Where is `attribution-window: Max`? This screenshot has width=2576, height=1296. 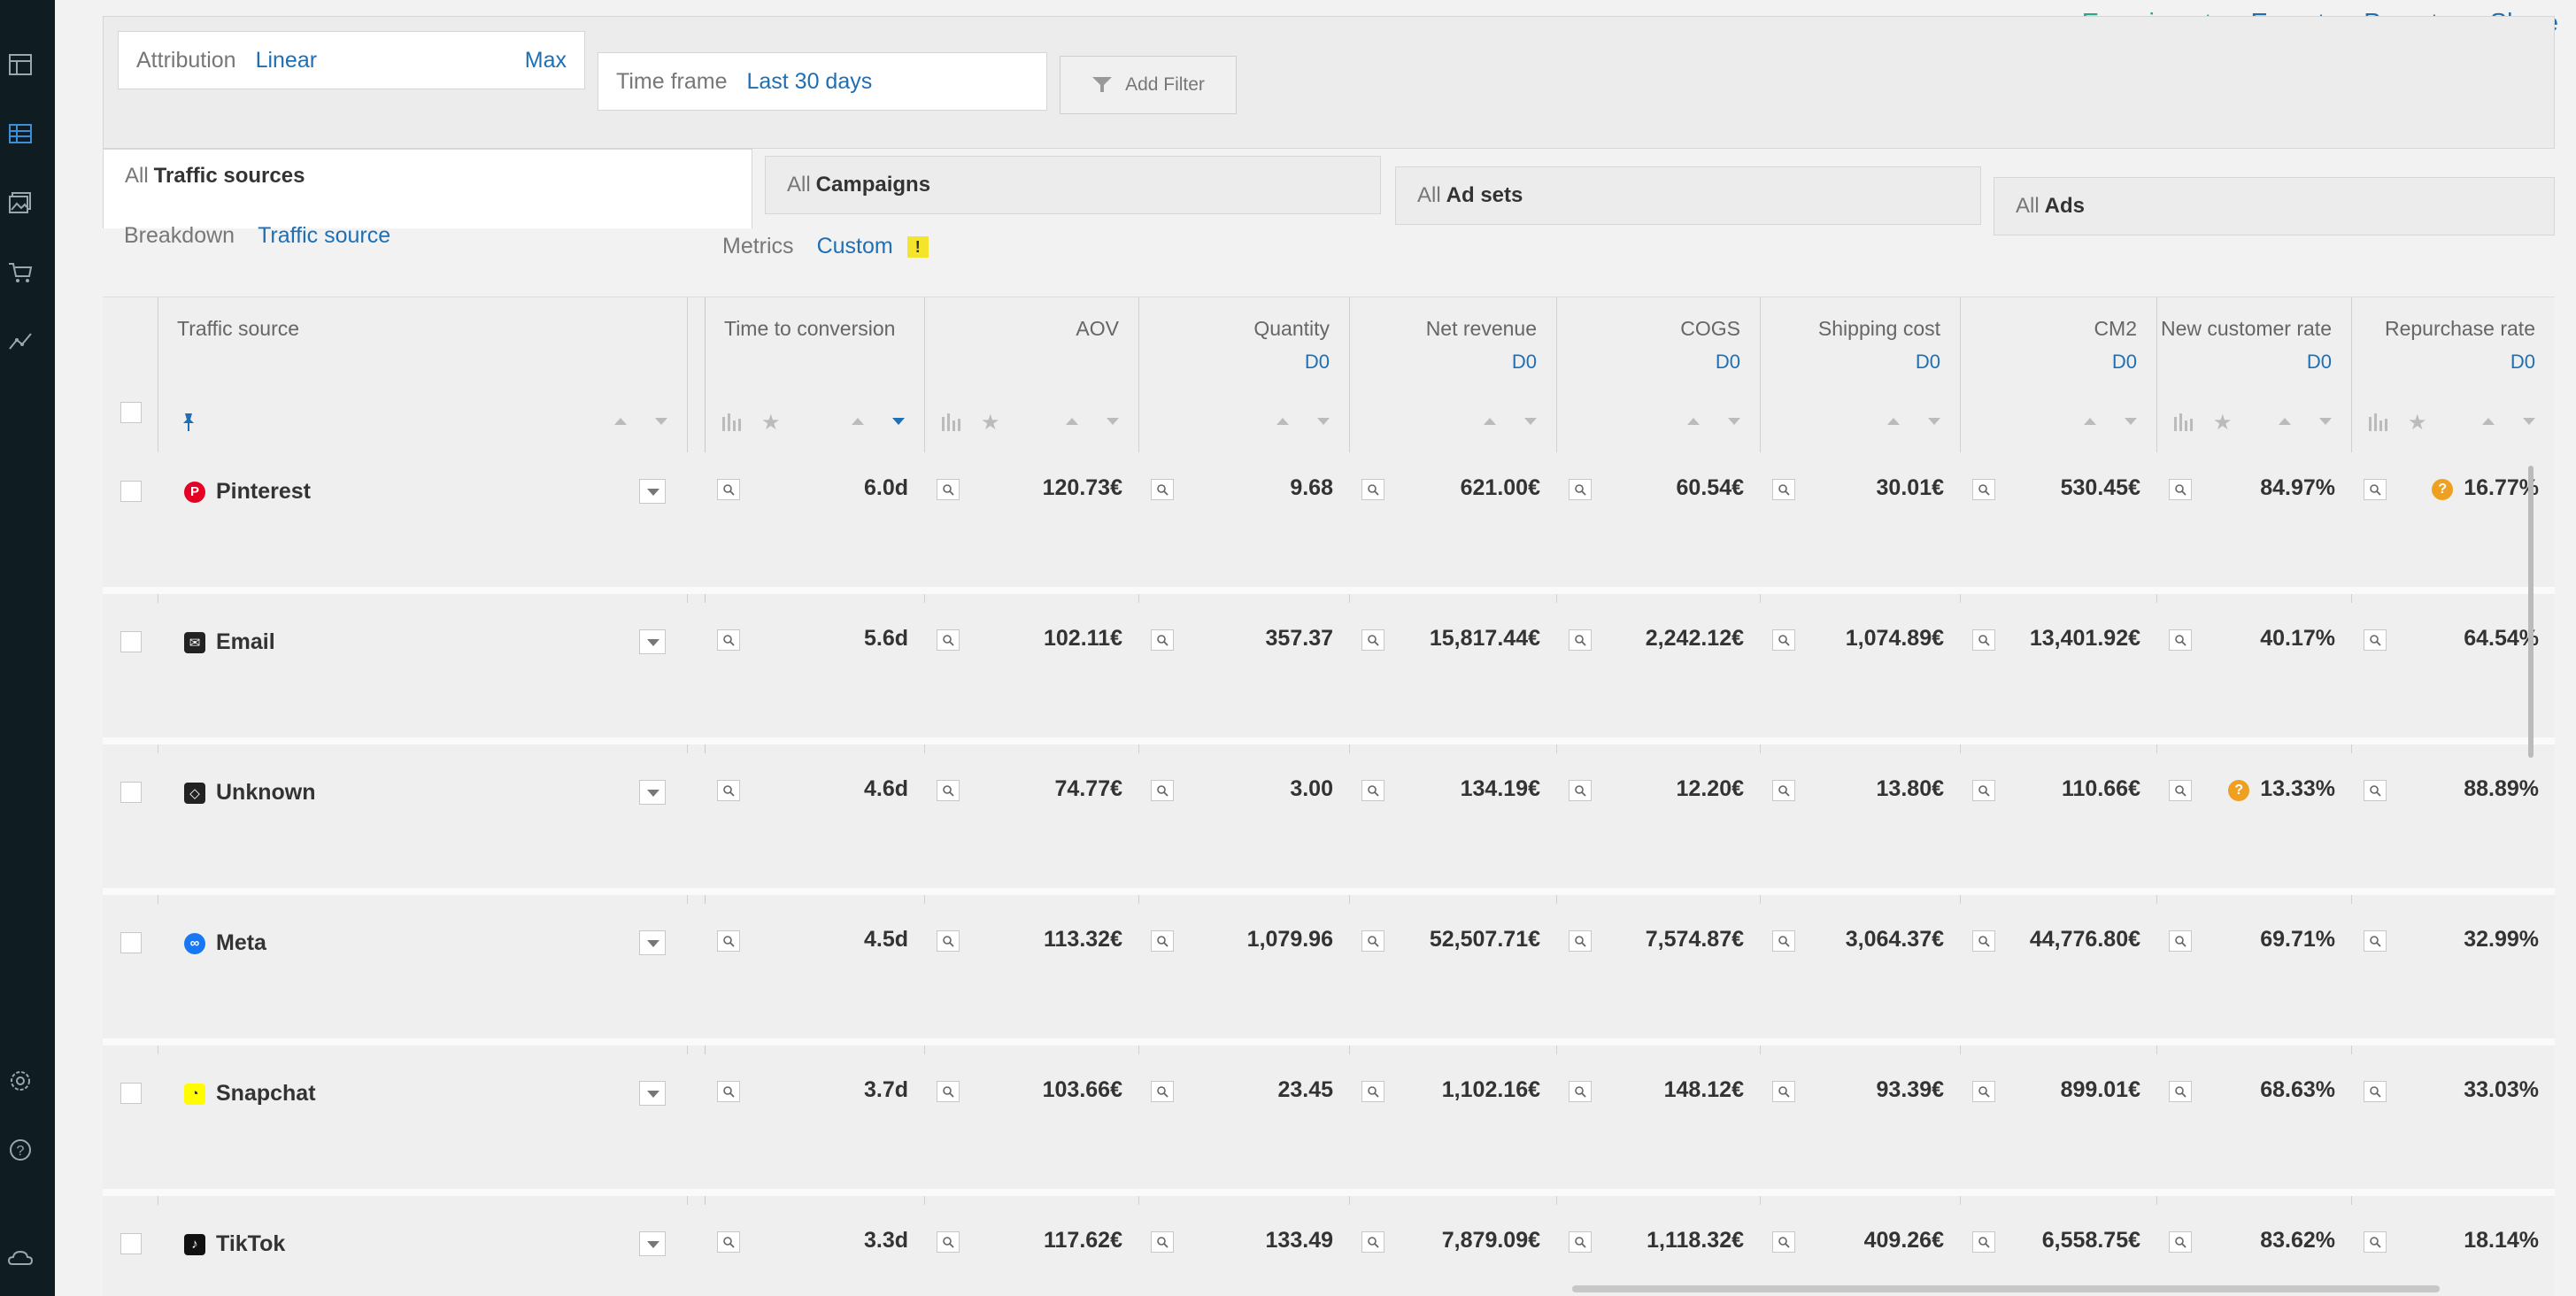
attribution-window: Max is located at coordinates (545, 60).